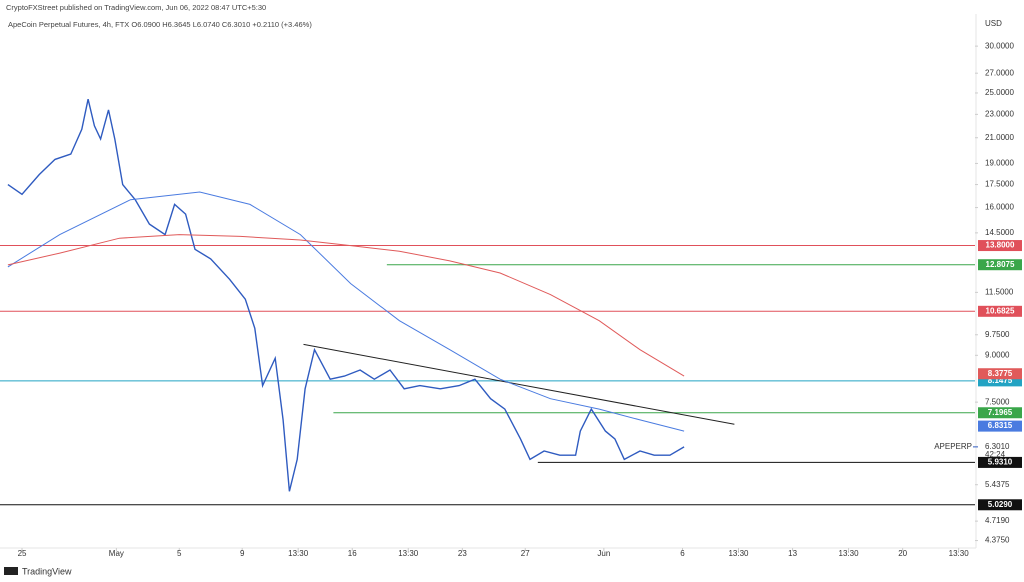 This screenshot has height=582, width=1024. What do you see at coordinates (352, 553) in the screenshot?
I see `x-tick-label: 16` at bounding box center [352, 553].